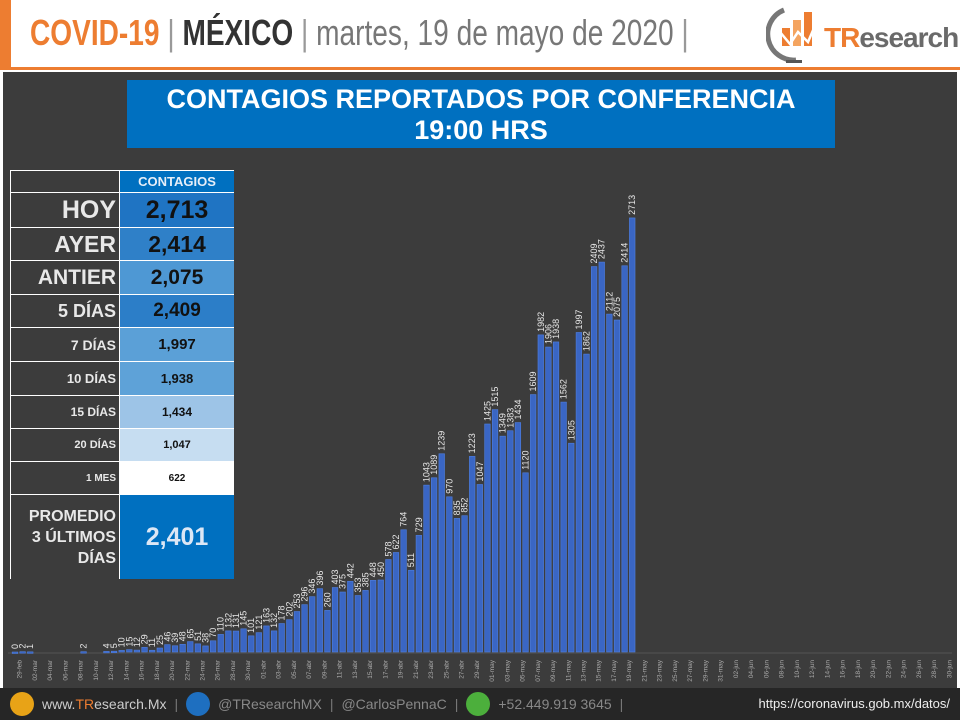  Describe the element at coordinates (59, 704) in the screenshot. I see `website-prefix: www.` at that location.